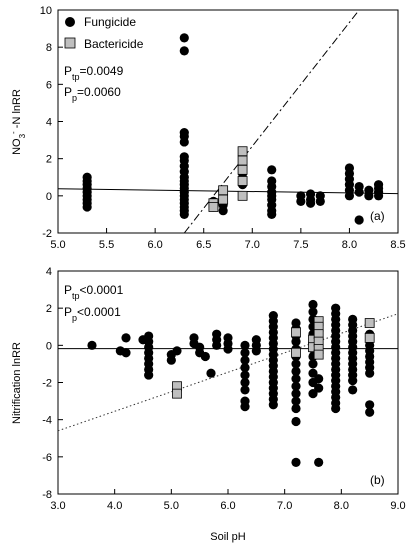 The width and height of the screenshot is (410, 550). What do you see at coordinates (18, 122) in the screenshot?
I see `panel-a-ylabel: NO3- -N lnRR` at bounding box center [18, 122].